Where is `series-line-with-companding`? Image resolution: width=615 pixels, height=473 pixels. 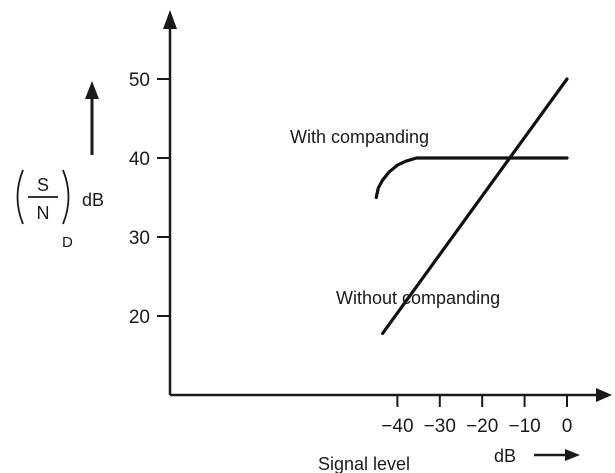 series-line-with-companding is located at coordinates (471, 178).